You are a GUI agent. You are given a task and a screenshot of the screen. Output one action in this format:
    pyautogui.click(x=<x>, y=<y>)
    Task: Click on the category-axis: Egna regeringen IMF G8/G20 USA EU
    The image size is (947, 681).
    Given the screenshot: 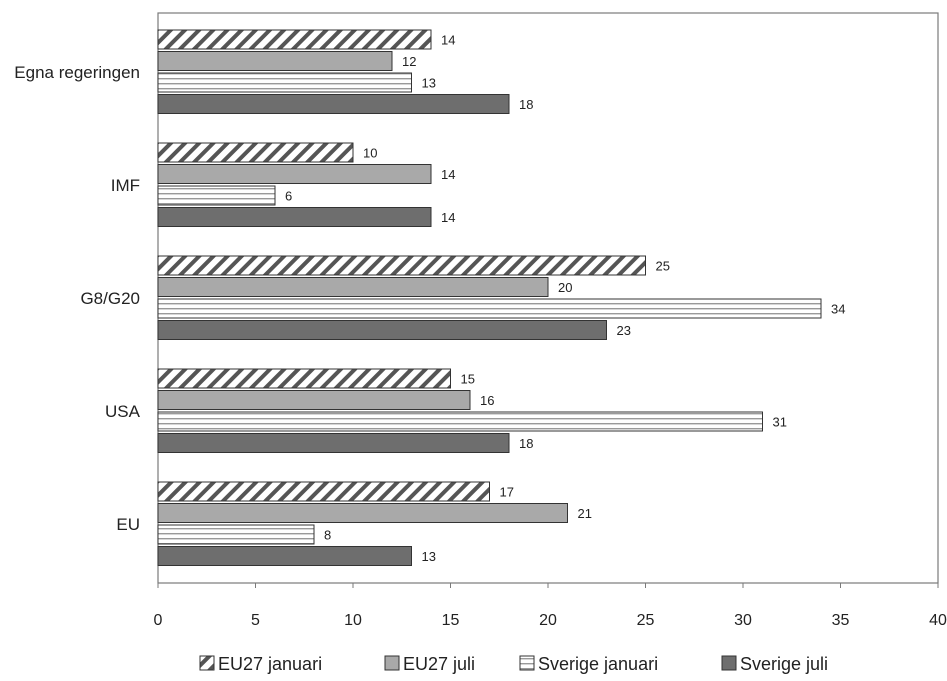 What is the action you would take?
    pyautogui.click(x=77, y=298)
    